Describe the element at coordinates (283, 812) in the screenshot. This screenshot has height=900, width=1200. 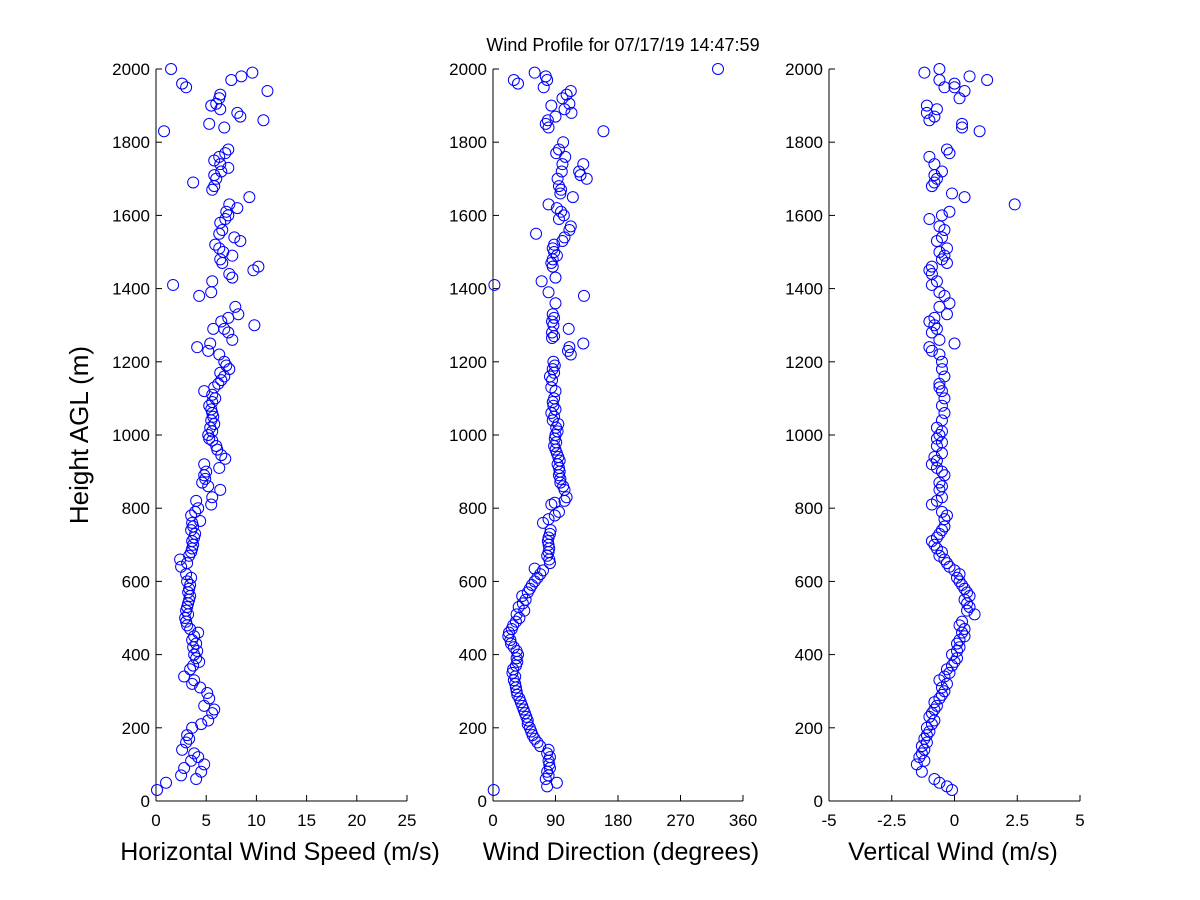
I see `x-tick-labels: 0 5 10 15 20 25` at that location.